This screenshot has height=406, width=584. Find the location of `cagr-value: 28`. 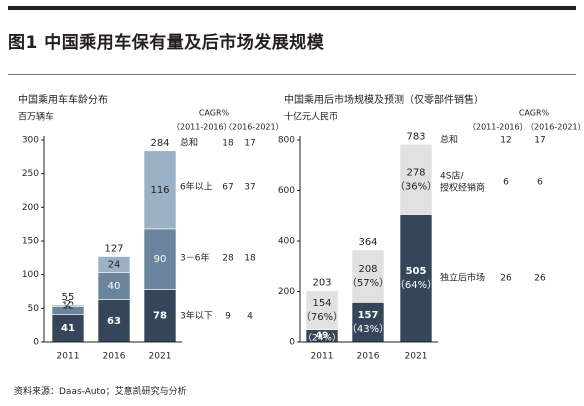

cagr-value: 28 is located at coordinates (228, 259).